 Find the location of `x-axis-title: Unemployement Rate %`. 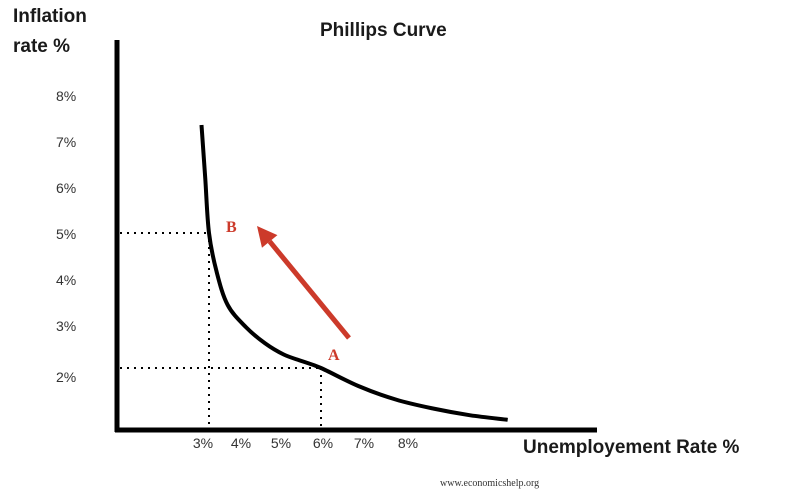

x-axis-title: Unemployement Rate % is located at coordinates (631, 447).